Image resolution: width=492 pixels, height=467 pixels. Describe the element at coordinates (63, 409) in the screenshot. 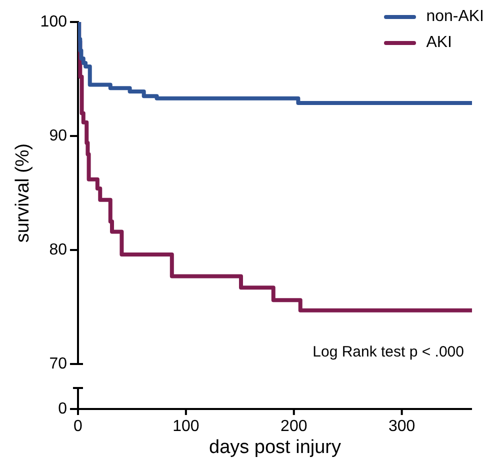

I see `text: 0` at that location.